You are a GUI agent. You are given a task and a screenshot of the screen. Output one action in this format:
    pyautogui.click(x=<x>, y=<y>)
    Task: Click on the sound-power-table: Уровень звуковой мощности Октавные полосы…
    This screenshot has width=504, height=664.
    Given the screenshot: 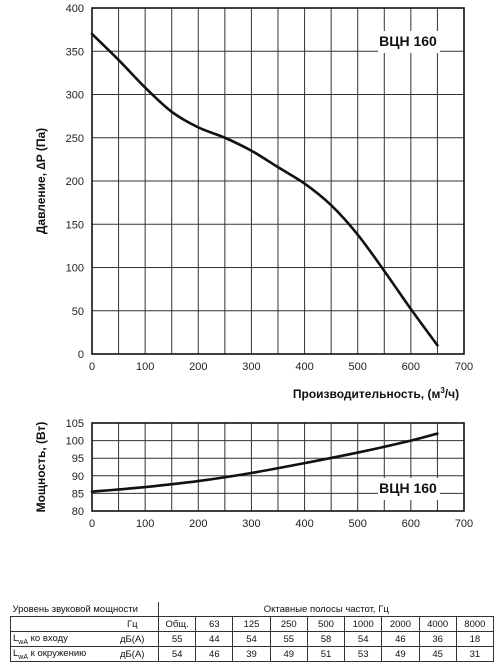 What is the action you would take?
    pyautogui.click(x=252, y=632)
    